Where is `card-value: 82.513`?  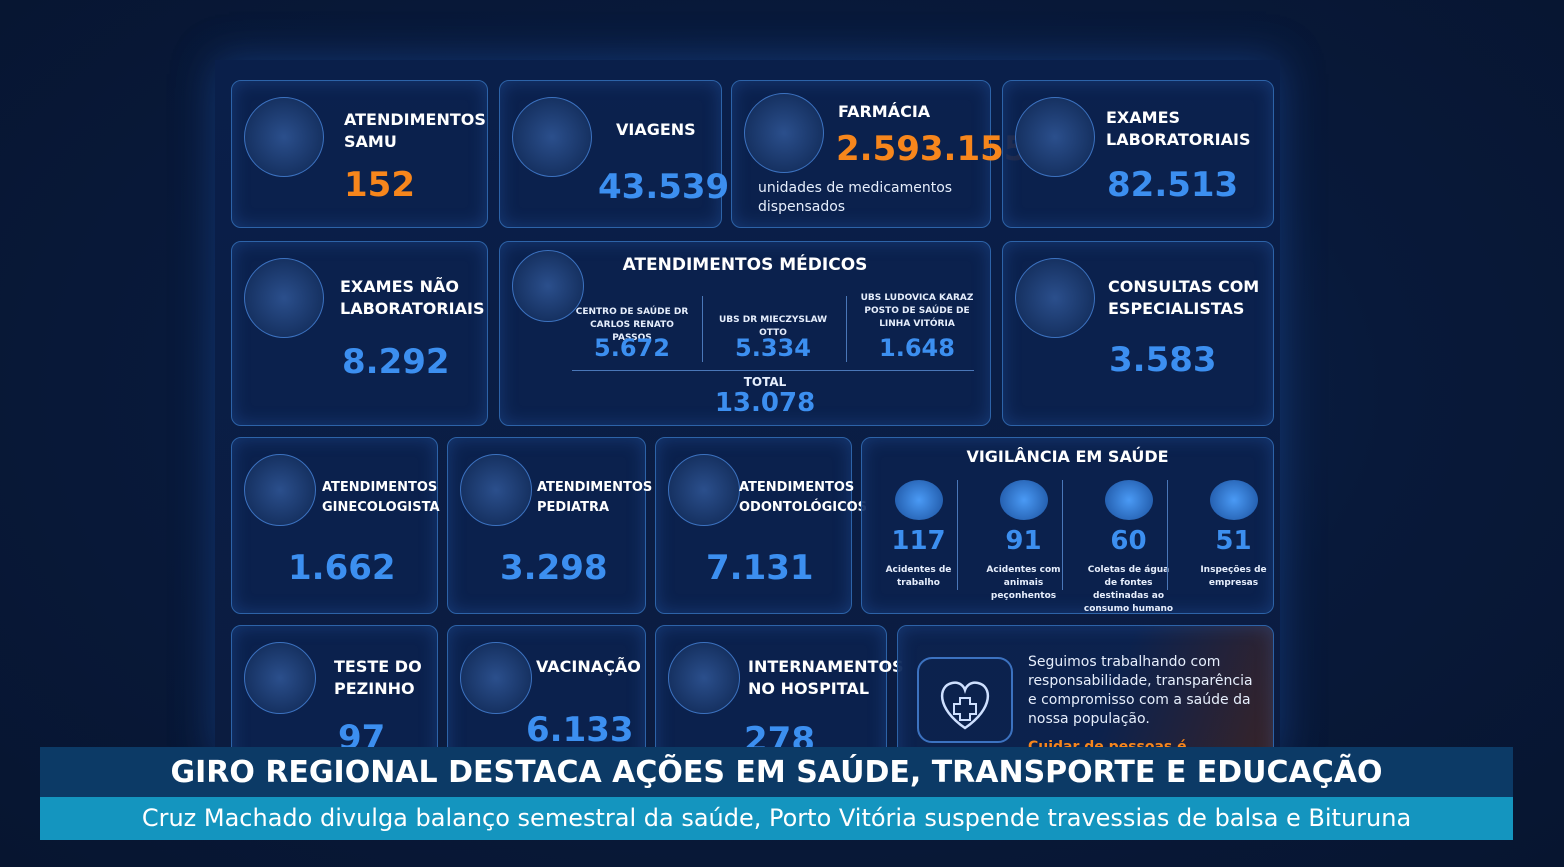
card-value: 82.513 is located at coordinates (1173, 185).